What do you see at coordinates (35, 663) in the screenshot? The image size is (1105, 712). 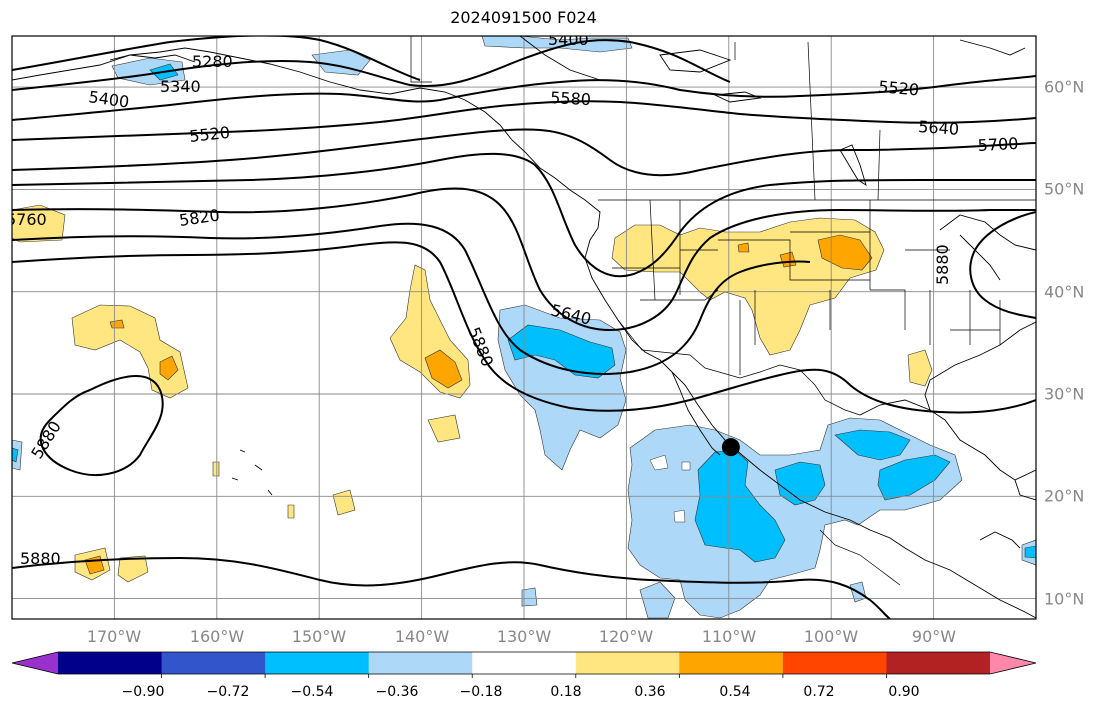 I see `colorbar-extend-min` at bounding box center [35, 663].